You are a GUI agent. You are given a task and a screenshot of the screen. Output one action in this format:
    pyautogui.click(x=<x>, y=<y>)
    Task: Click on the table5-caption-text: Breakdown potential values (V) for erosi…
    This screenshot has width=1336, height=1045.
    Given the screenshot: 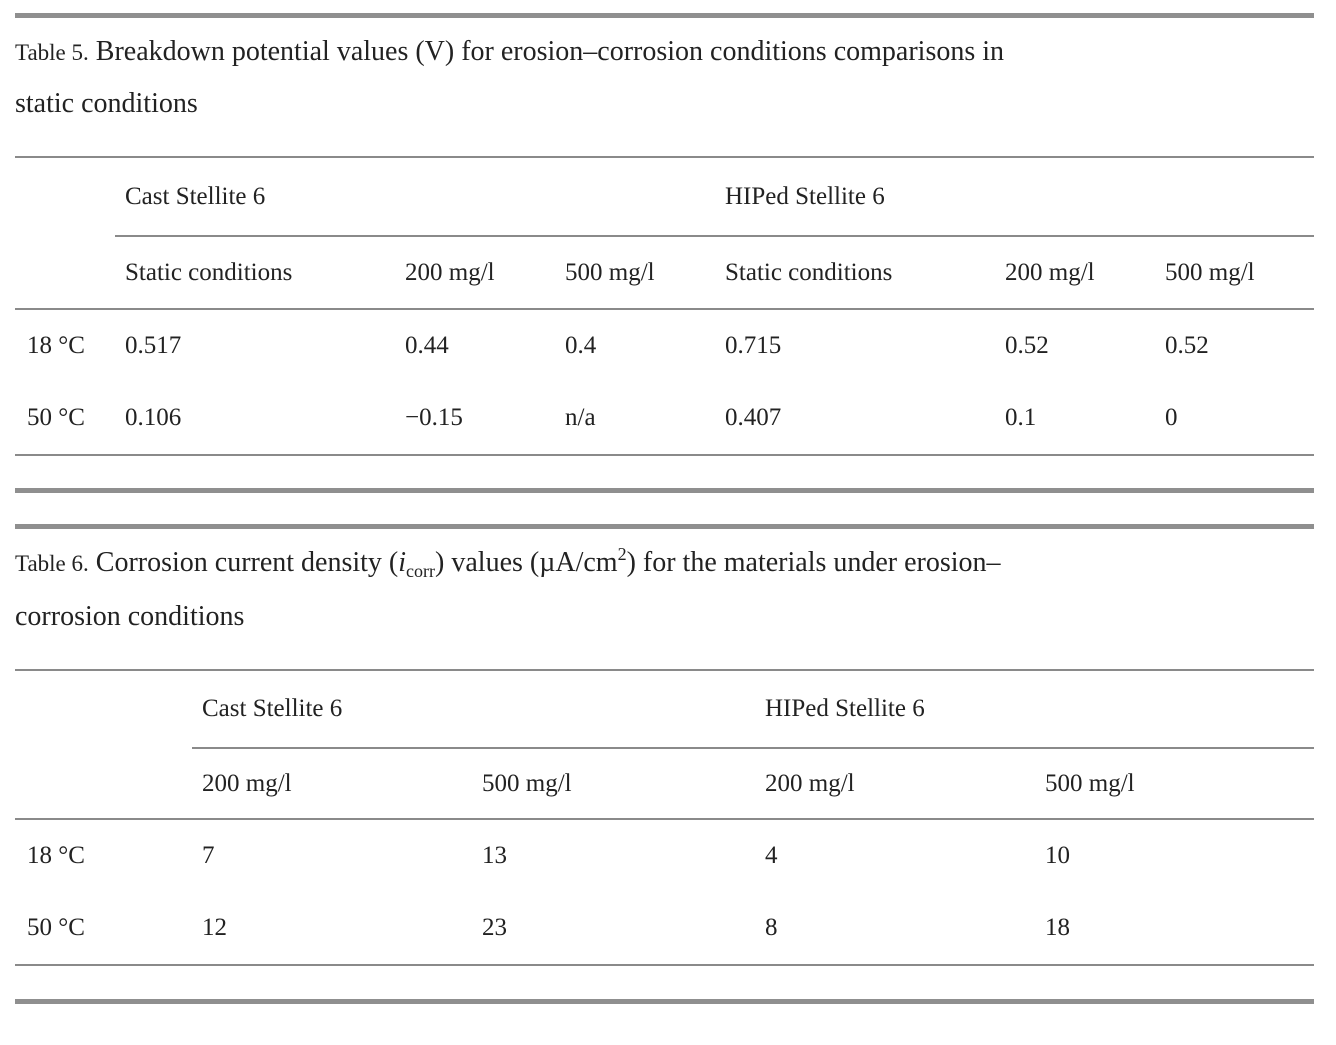 What is the action you would take?
    pyautogui.click(x=550, y=51)
    